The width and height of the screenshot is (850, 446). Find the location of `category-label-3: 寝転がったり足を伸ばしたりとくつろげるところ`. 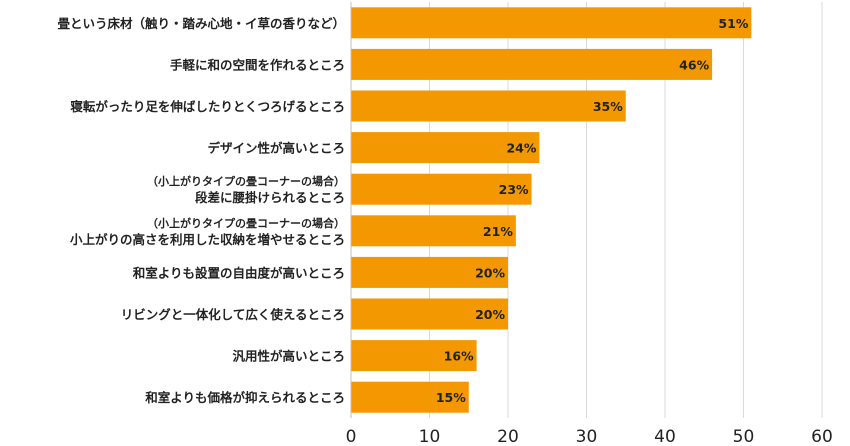

category-label-3: 寝転がったり足を伸ばしたりとくつろげるところ is located at coordinates (207, 106).